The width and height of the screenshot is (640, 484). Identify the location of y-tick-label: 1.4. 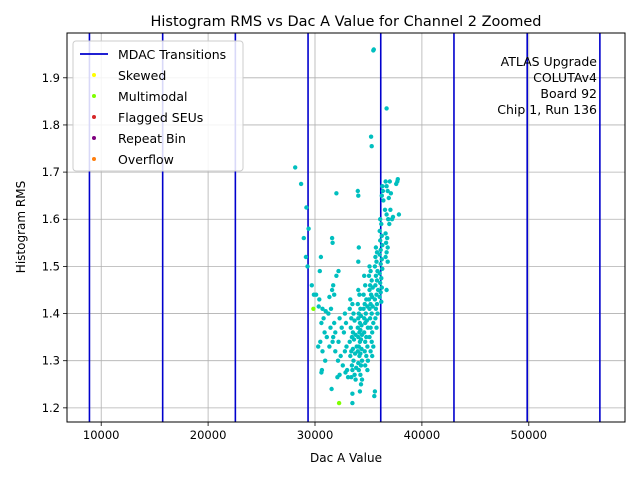
(51, 314).